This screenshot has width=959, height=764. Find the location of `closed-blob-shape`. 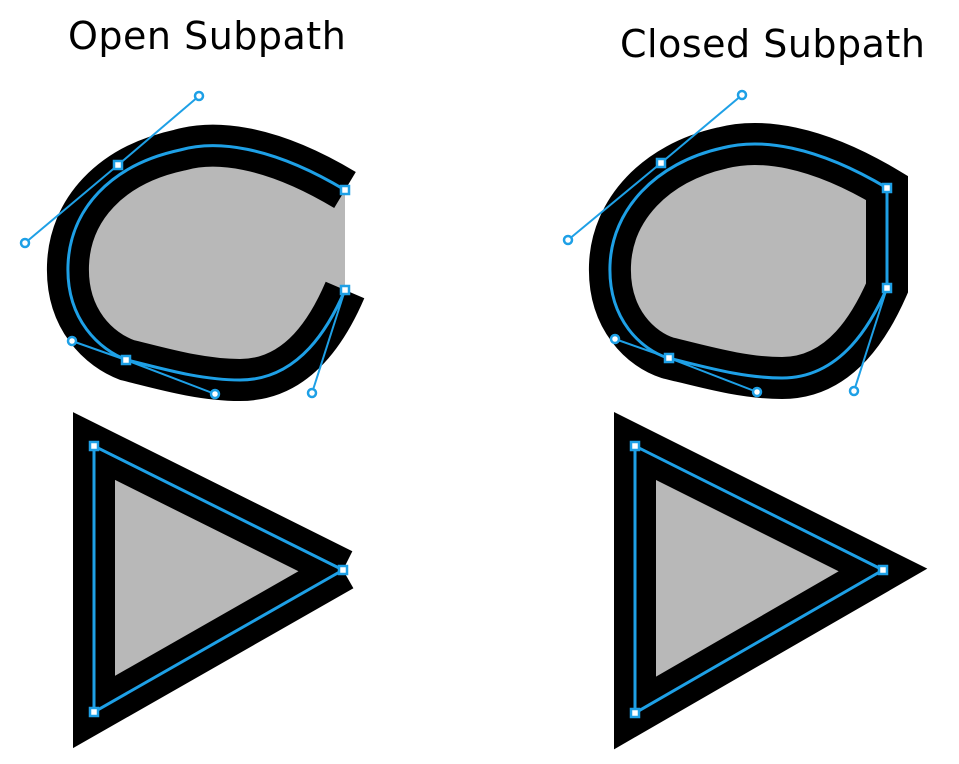

closed-blob-shape is located at coordinates (735, 244).